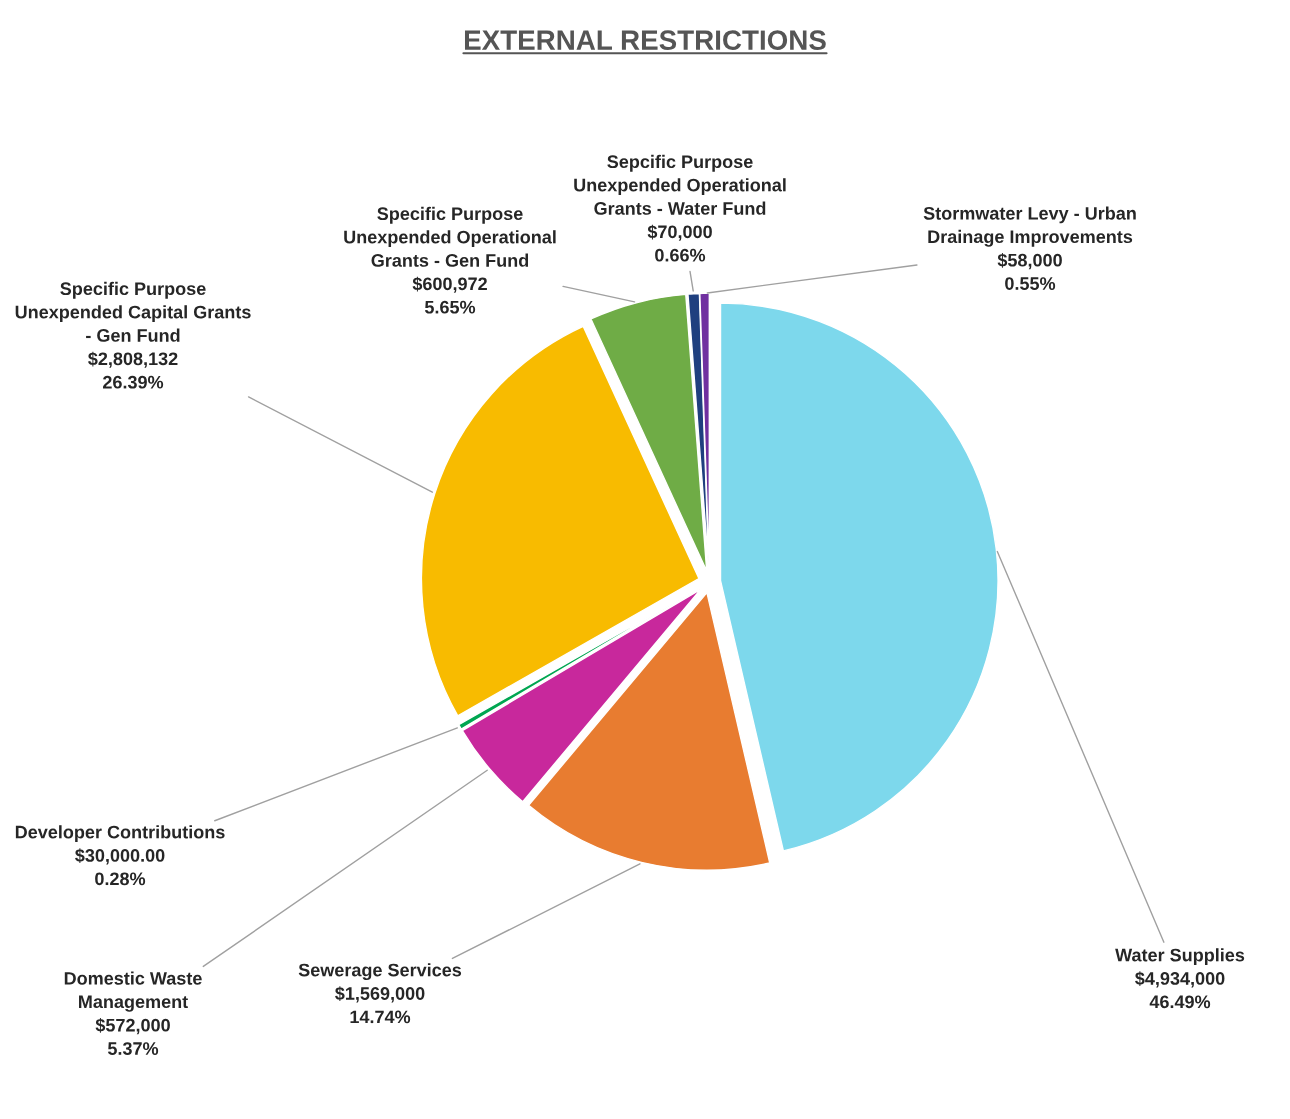 This screenshot has height=1119, width=1290. I want to click on slice-label: Specific Purpose Unexpended Operational Grants - Gen Fund, so click(450, 236).